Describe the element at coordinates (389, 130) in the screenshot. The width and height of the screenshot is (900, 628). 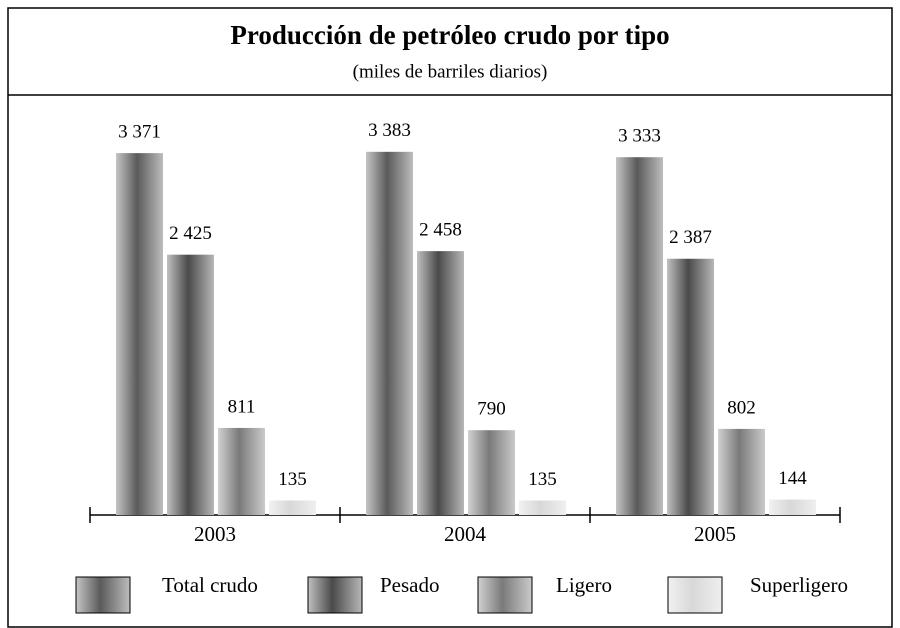
I see `value-label: 3 383` at that location.